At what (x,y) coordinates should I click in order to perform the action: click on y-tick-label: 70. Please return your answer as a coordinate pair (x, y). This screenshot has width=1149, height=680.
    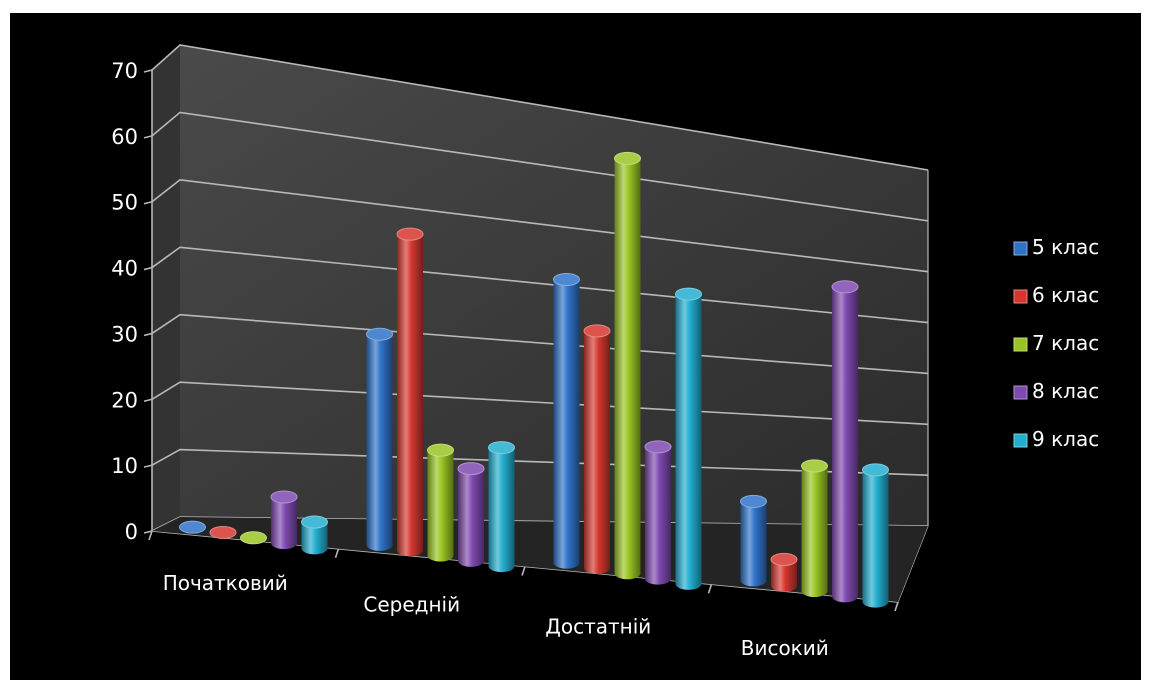
    Looking at the image, I should click on (124, 71).